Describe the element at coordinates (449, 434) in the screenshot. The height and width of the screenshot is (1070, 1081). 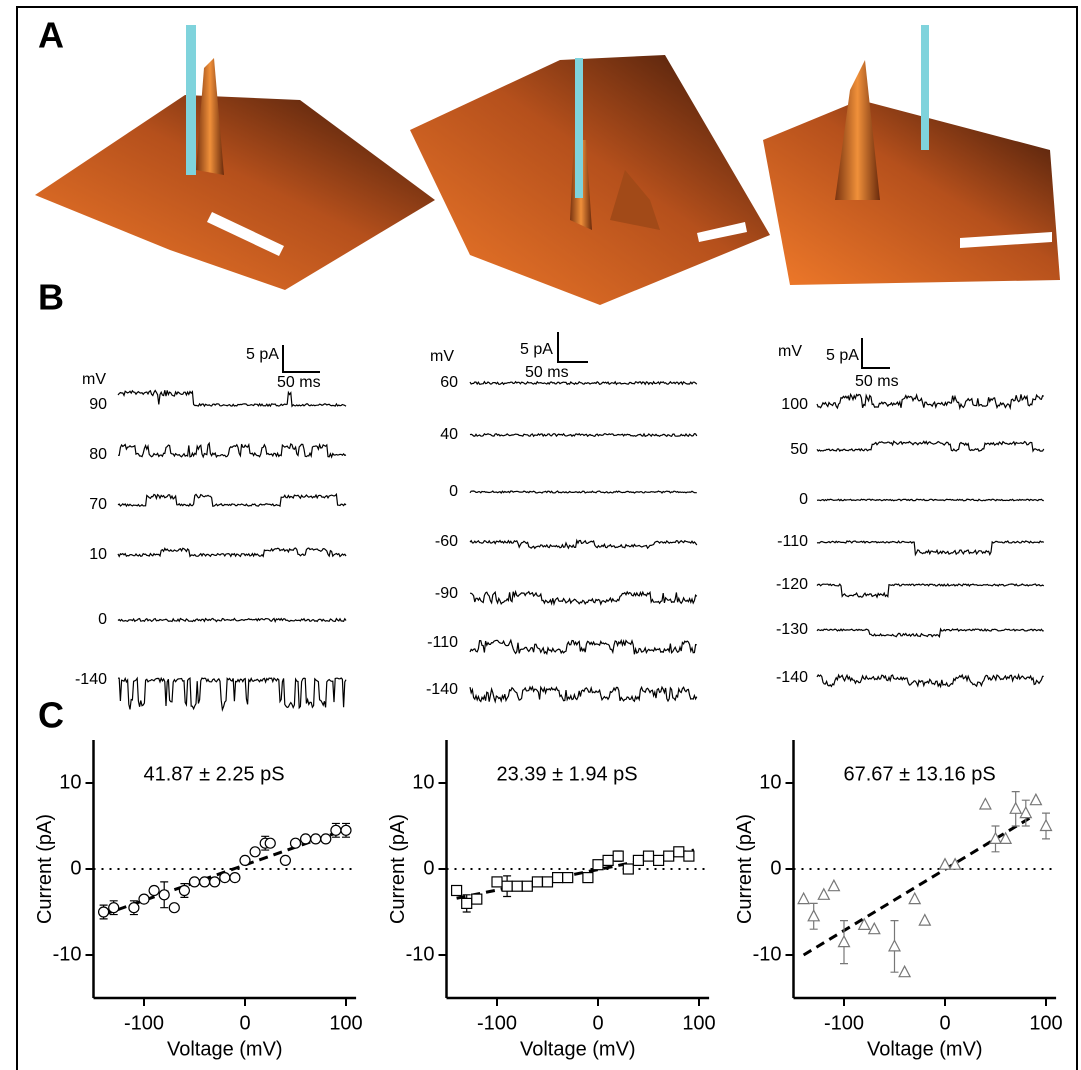
I see `voltage-label: 40` at that location.